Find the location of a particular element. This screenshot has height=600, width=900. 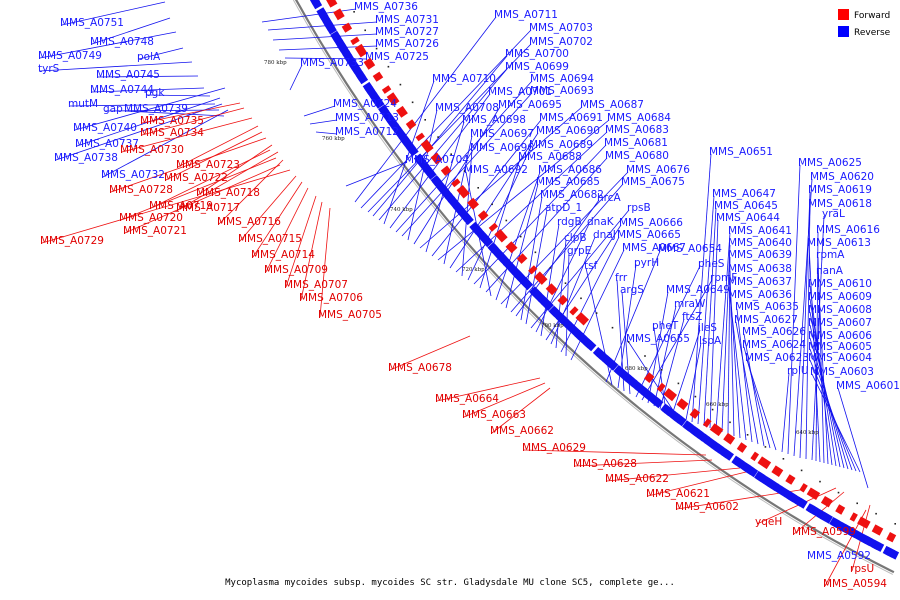

reverse-gene-label: MMS_A0651 is located at coordinates (741, 152).